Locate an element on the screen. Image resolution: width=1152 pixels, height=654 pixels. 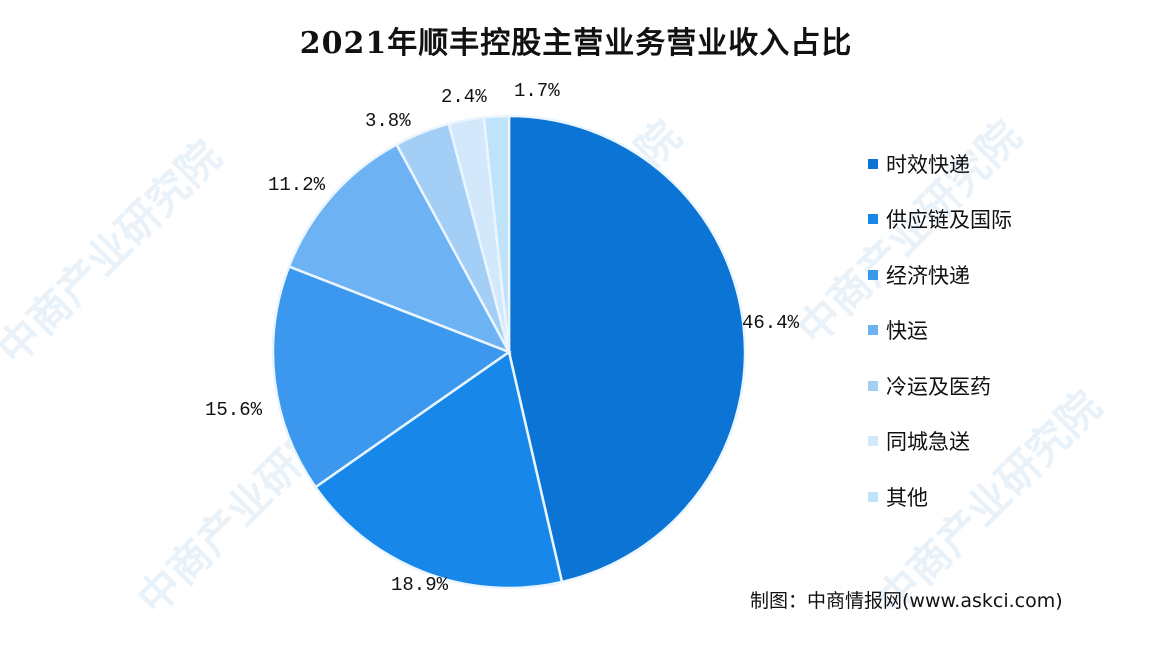
slice-label-6: 1.7% is located at coordinates (537, 91).